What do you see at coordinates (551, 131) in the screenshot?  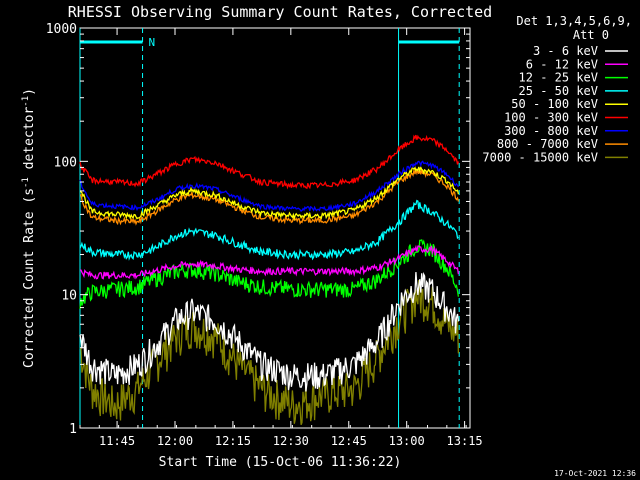 I see `legend-label: 300 - 800 keV` at bounding box center [551, 131].